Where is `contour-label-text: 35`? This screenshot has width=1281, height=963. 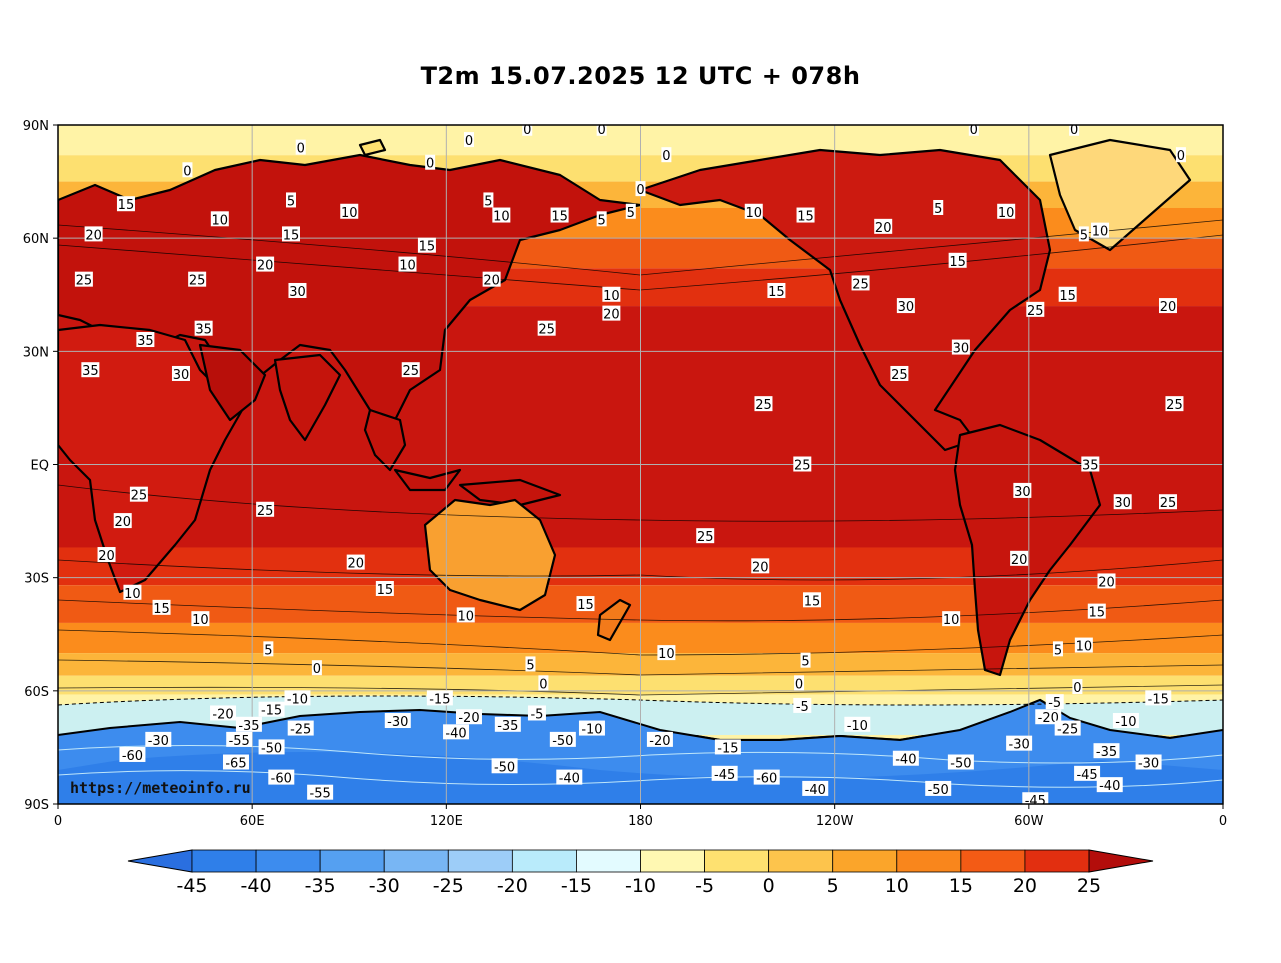 contour-label-text: 35 is located at coordinates (203, 330).